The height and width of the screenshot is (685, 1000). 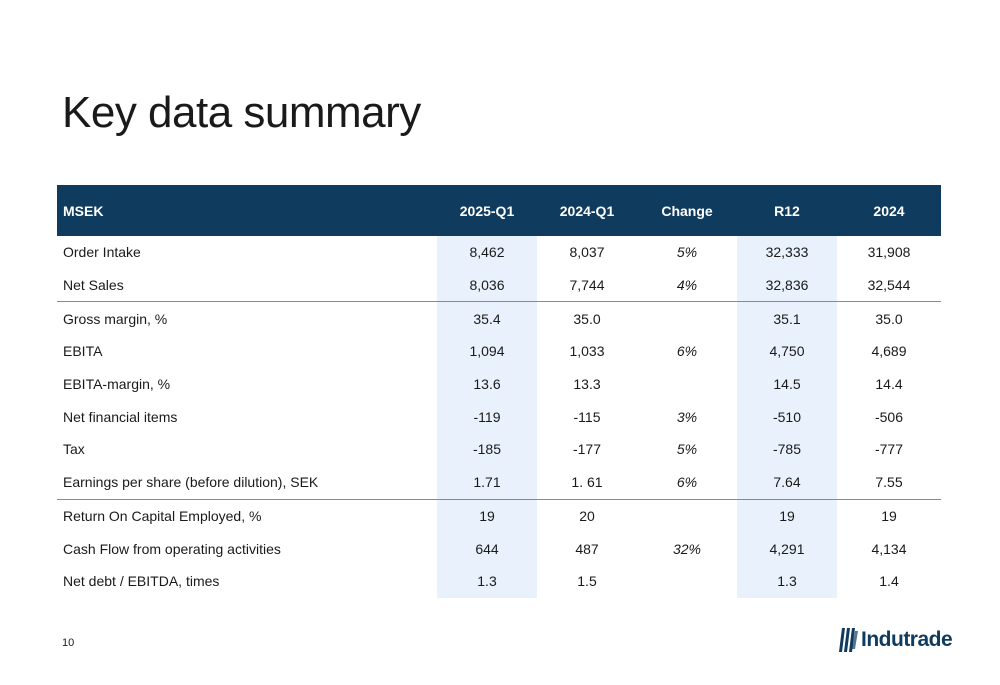 What do you see at coordinates (587, 482) in the screenshot?
I see `cell-2024-q1: 1. 61` at bounding box center [587, 482].